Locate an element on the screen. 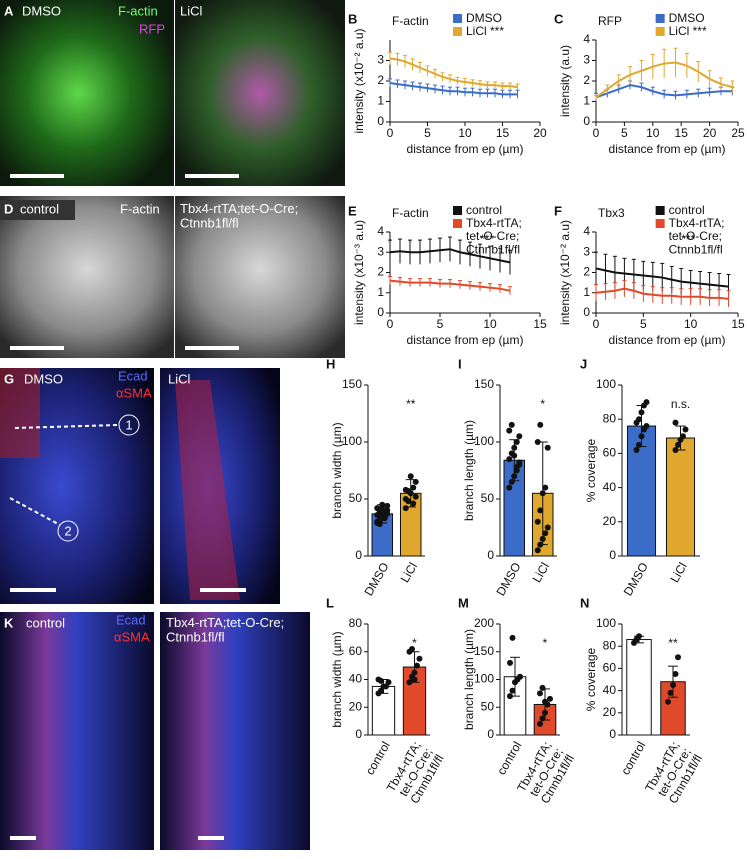 The height and width of the screenshot is (859, 747). y-tick-label: 60 is located at coordinates (610, 668).